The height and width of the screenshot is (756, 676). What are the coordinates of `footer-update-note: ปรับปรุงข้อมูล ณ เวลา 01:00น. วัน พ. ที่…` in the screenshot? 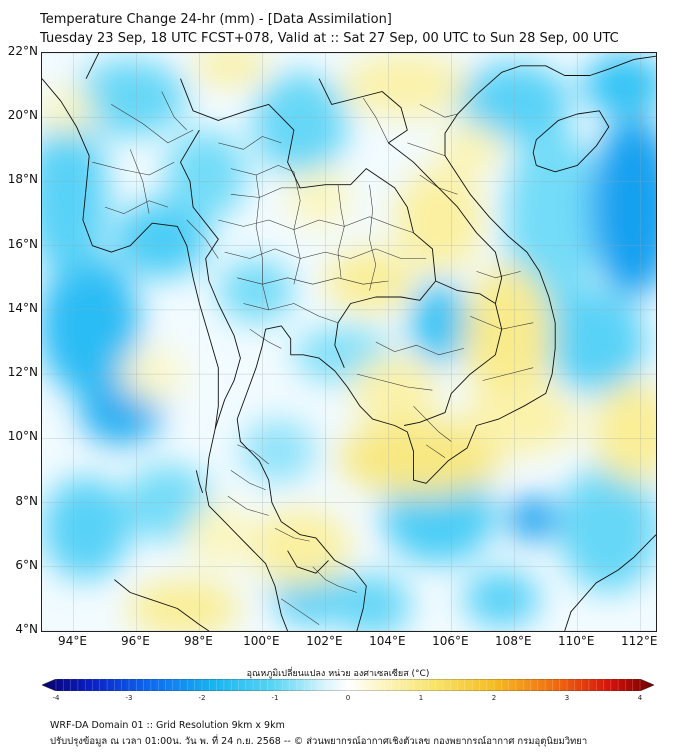 It's located at (319, 741).